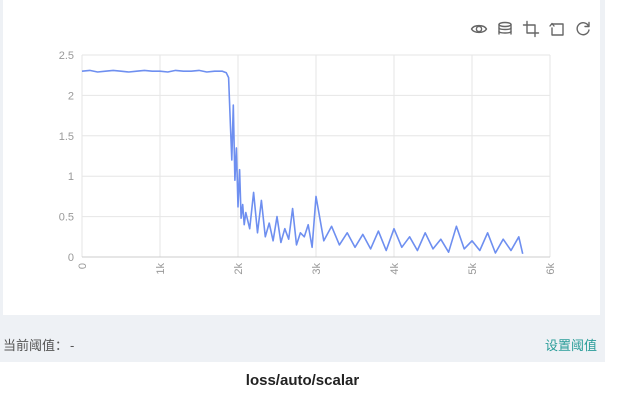  I want to click on x-tick-labels: 0 1k 2k 3k 4k 5k 6k, so click(317, 269).